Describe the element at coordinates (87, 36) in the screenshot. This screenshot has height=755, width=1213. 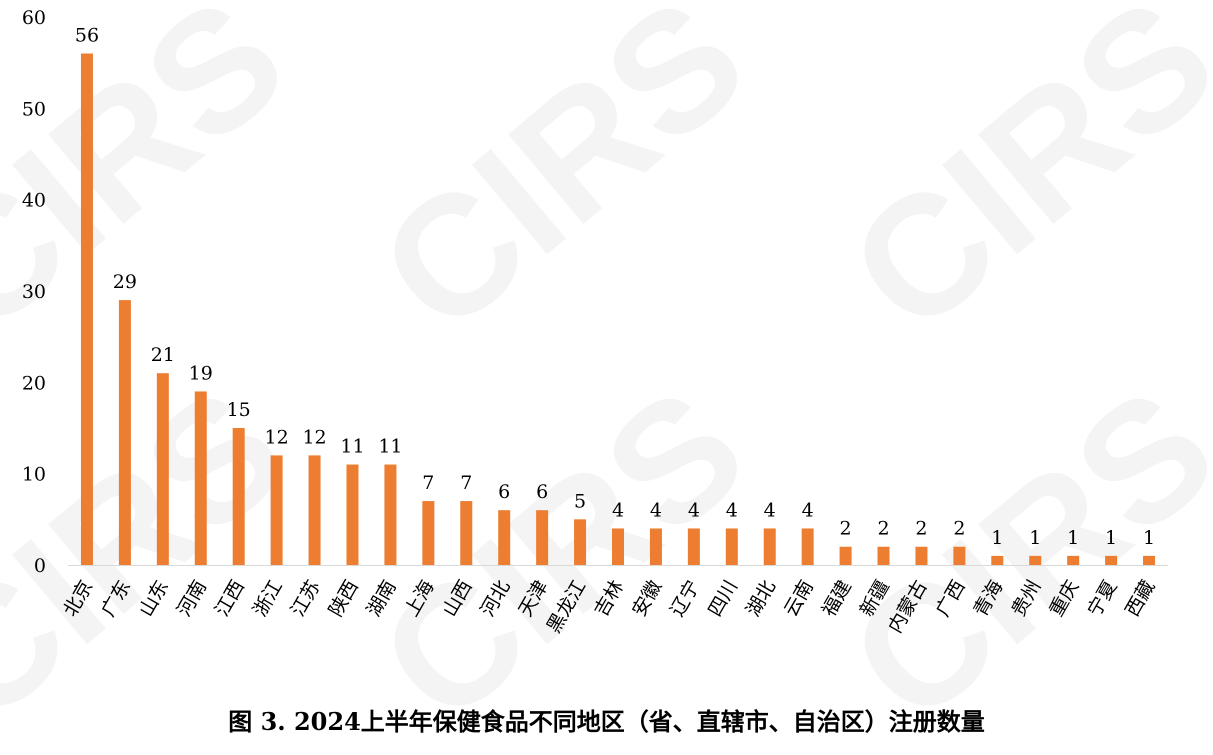
I see `data-label: 56` at that location.